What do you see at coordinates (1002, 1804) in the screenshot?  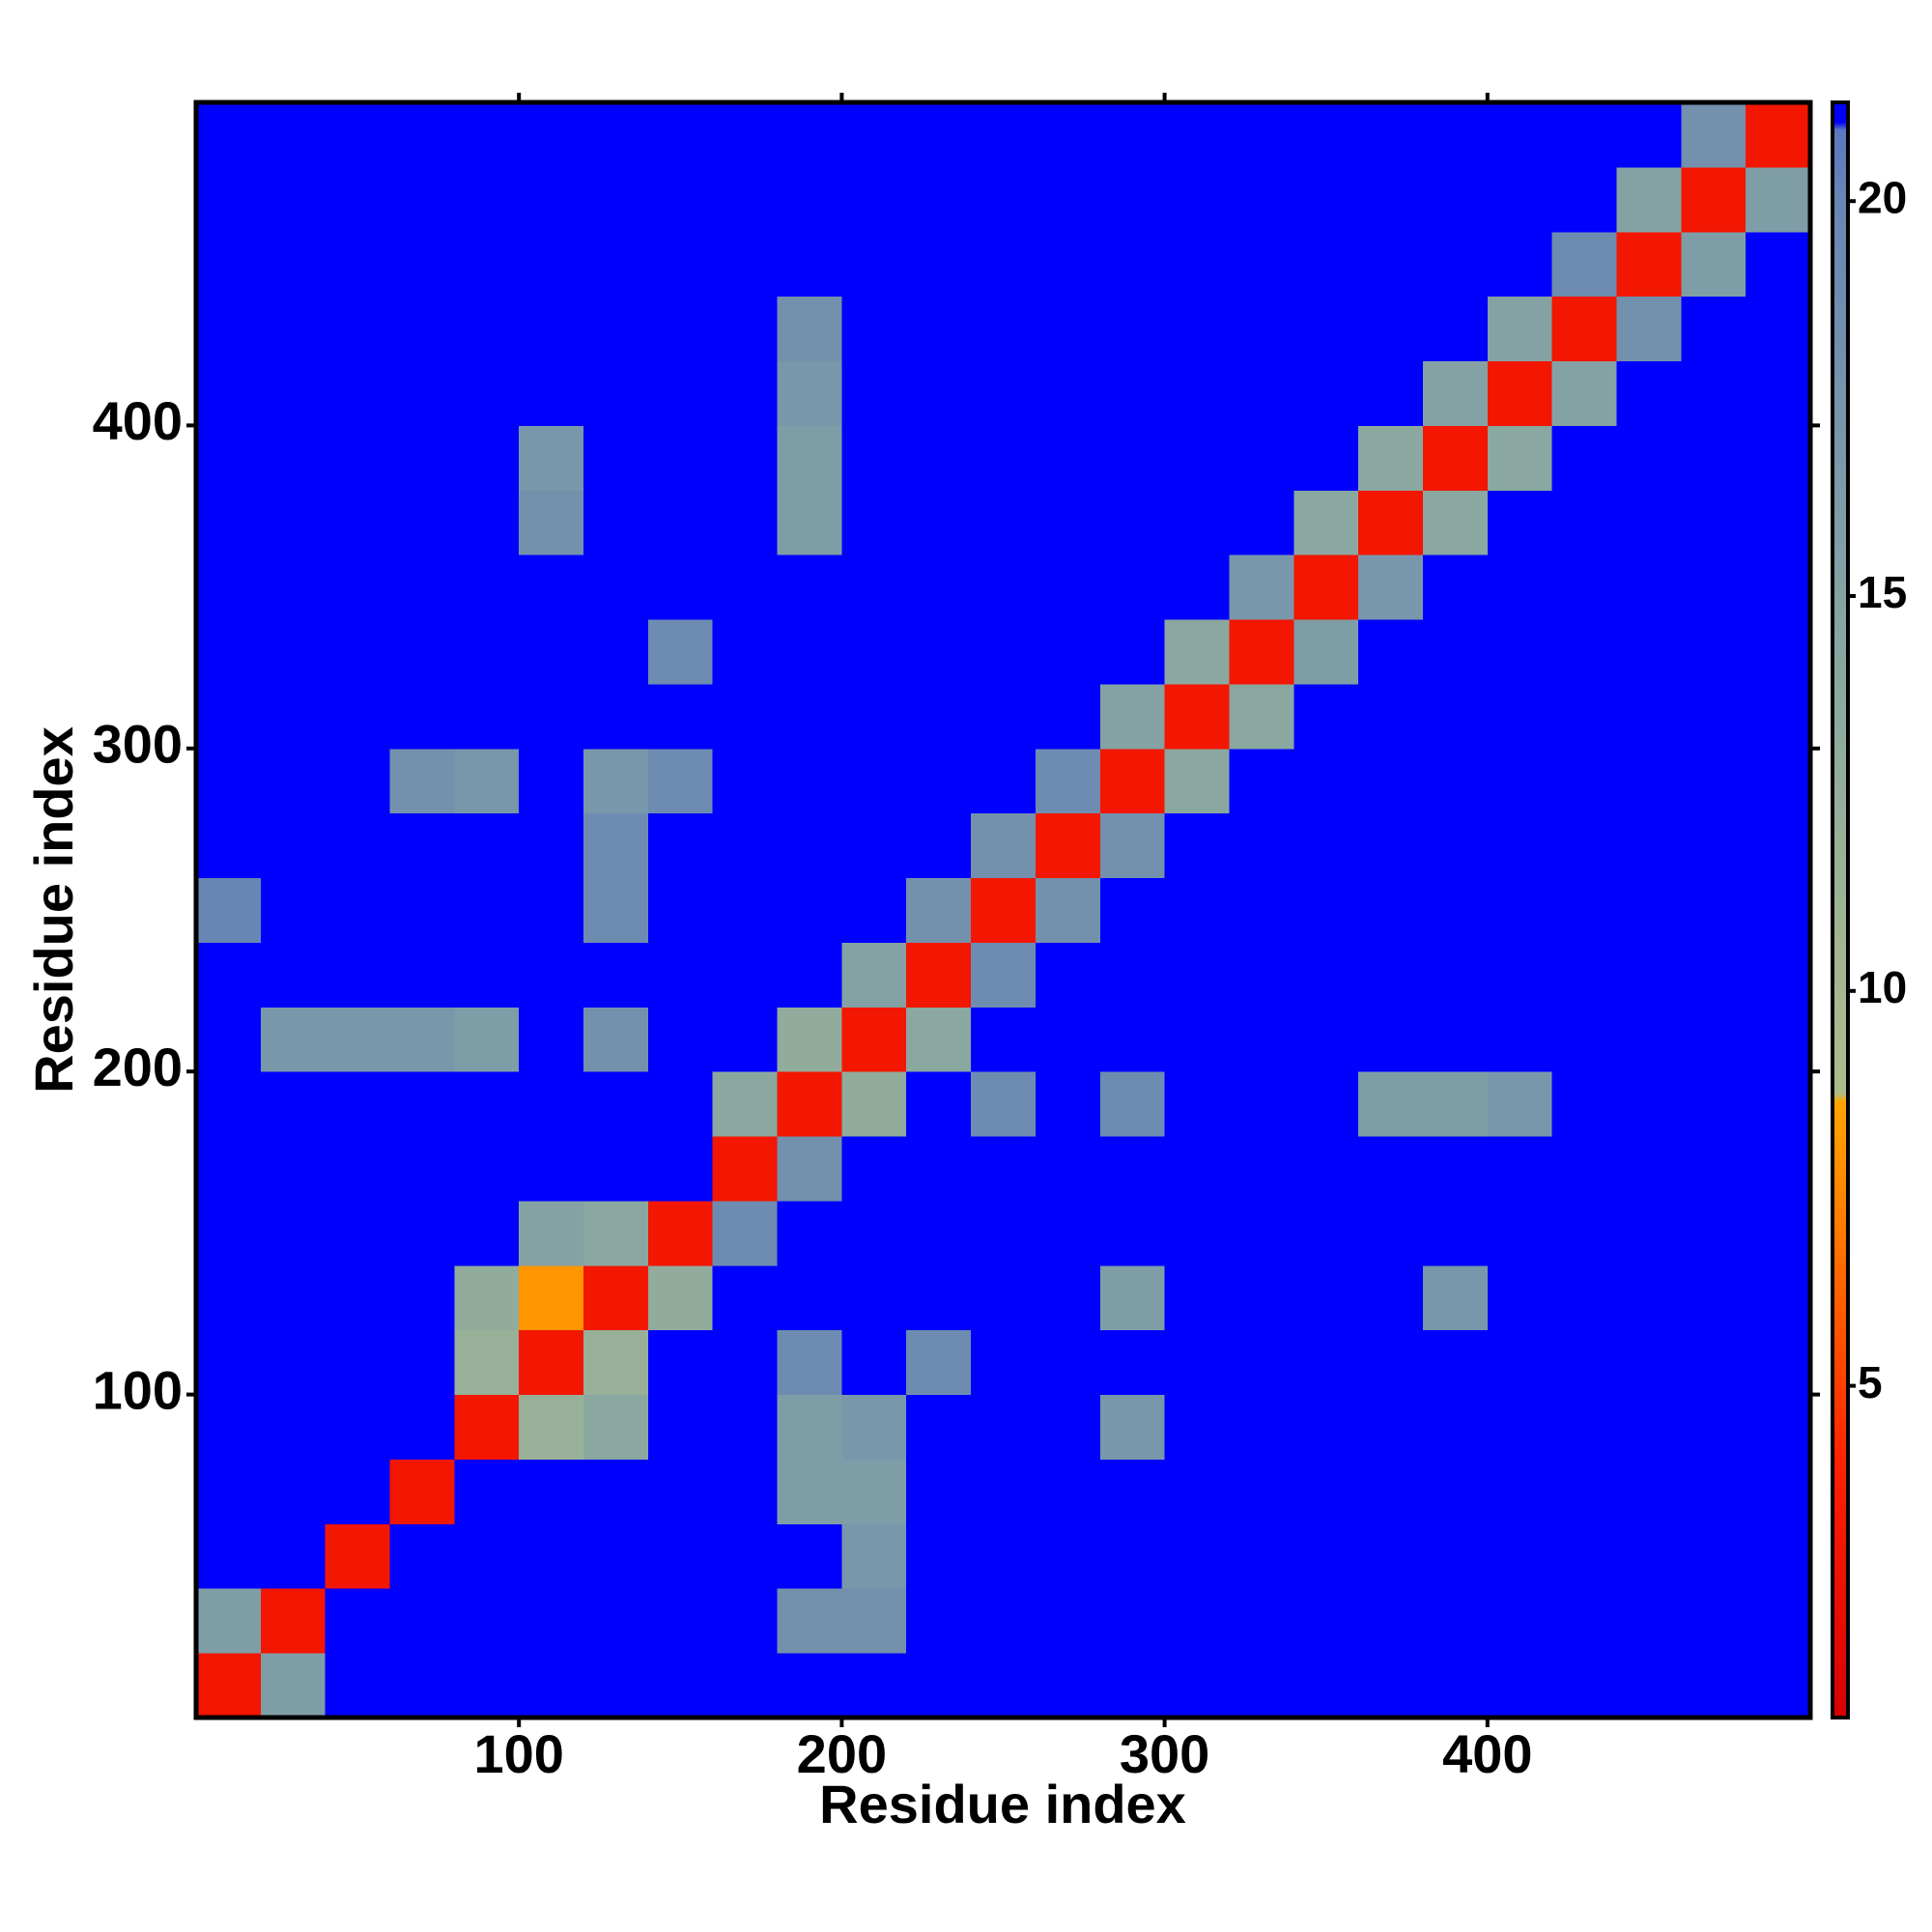 I see `x-axis-label: Residue index` at bounding box center [1002, 1804].